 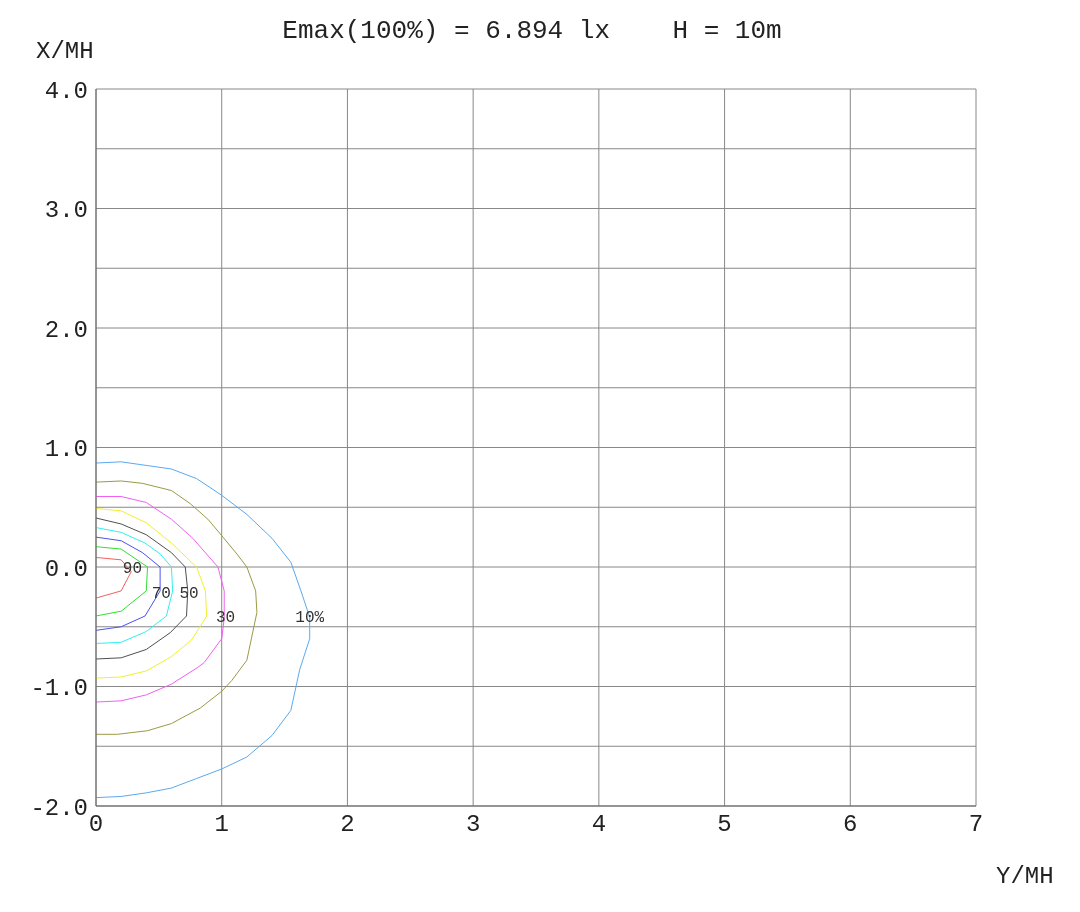 I want to click on x-tick-label: 2, so click(x=347, y=825).